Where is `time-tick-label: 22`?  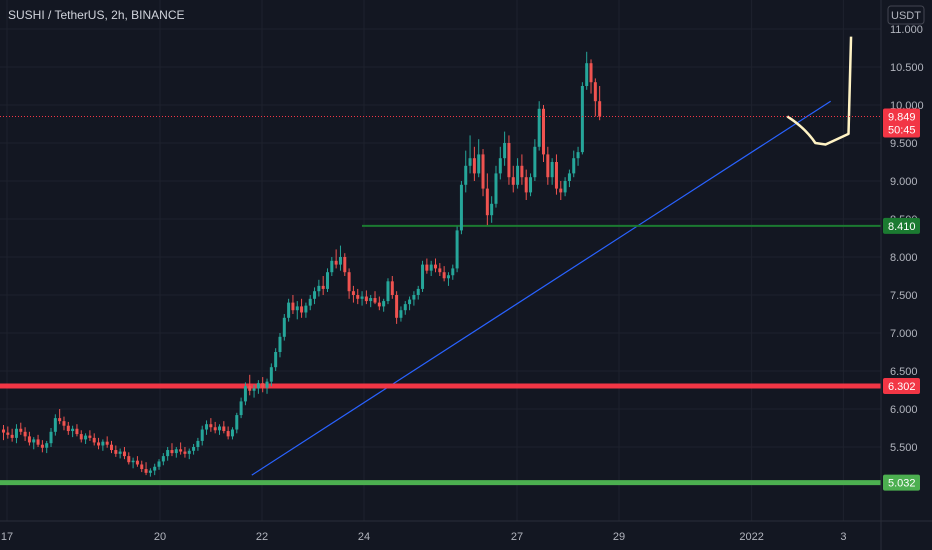 time-tick-label: 22 is located at coordinates (262, 537).